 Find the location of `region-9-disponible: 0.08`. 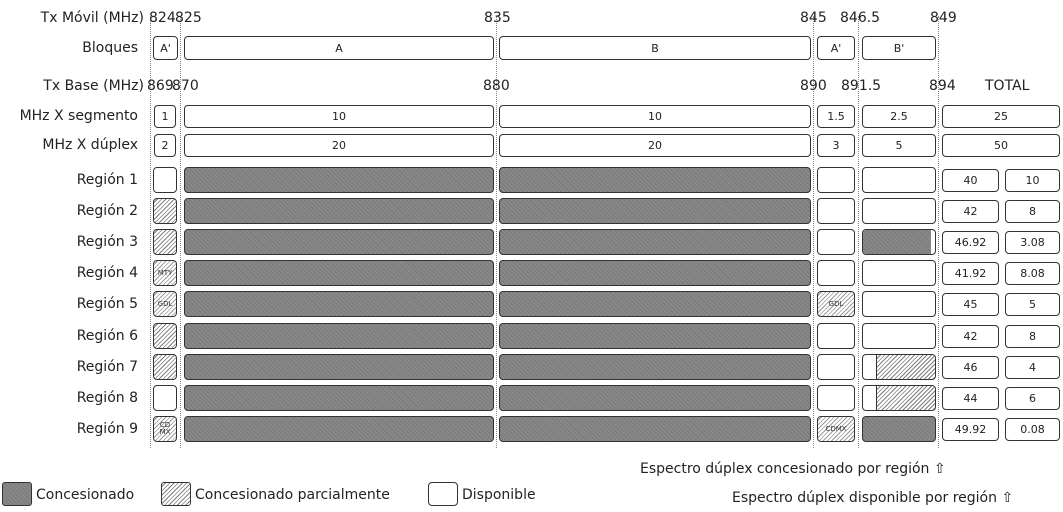

region-9-disponible: 0.08 is located at coordinates (1032, 429).